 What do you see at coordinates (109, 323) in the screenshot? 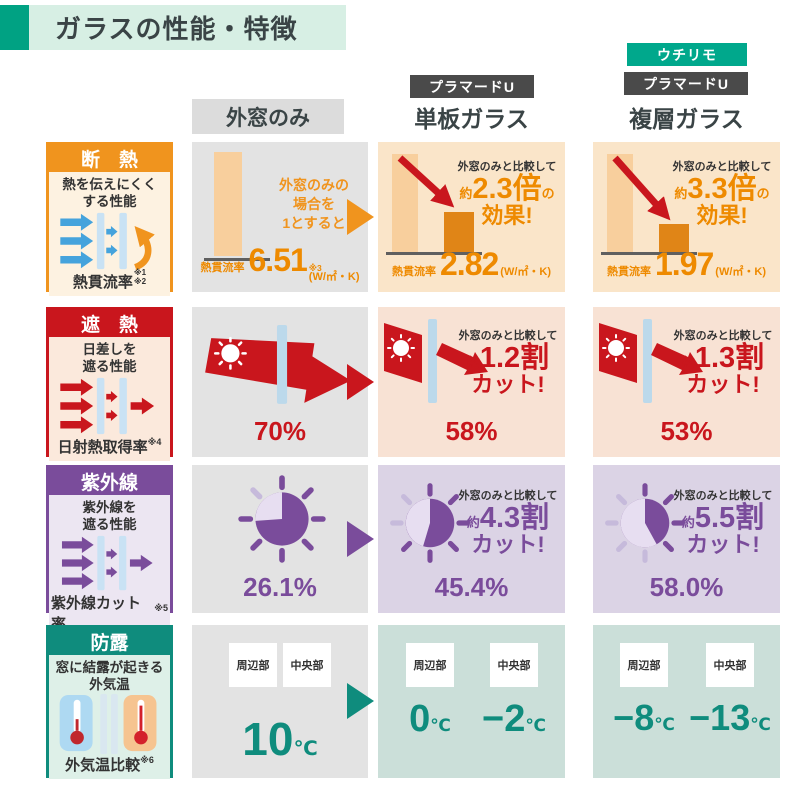
I see `shading-label-title: 遮 熱` at bounding box center [109, 323].